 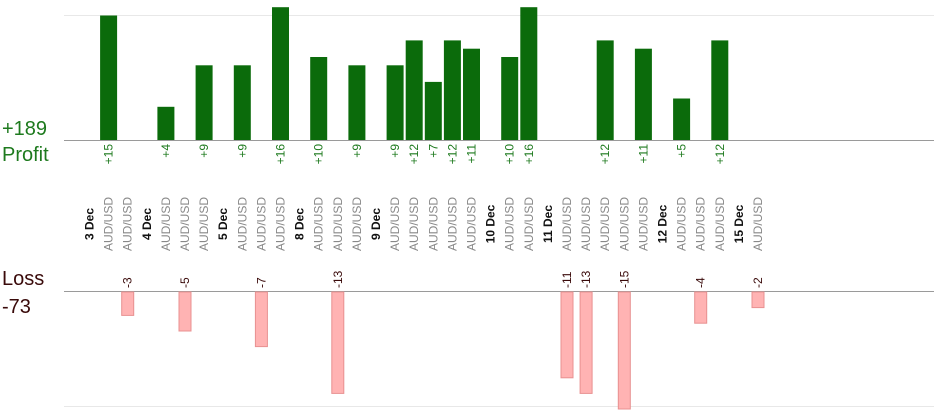 I want to click on date-label: 10 Dec, so click(x=491, y=223).